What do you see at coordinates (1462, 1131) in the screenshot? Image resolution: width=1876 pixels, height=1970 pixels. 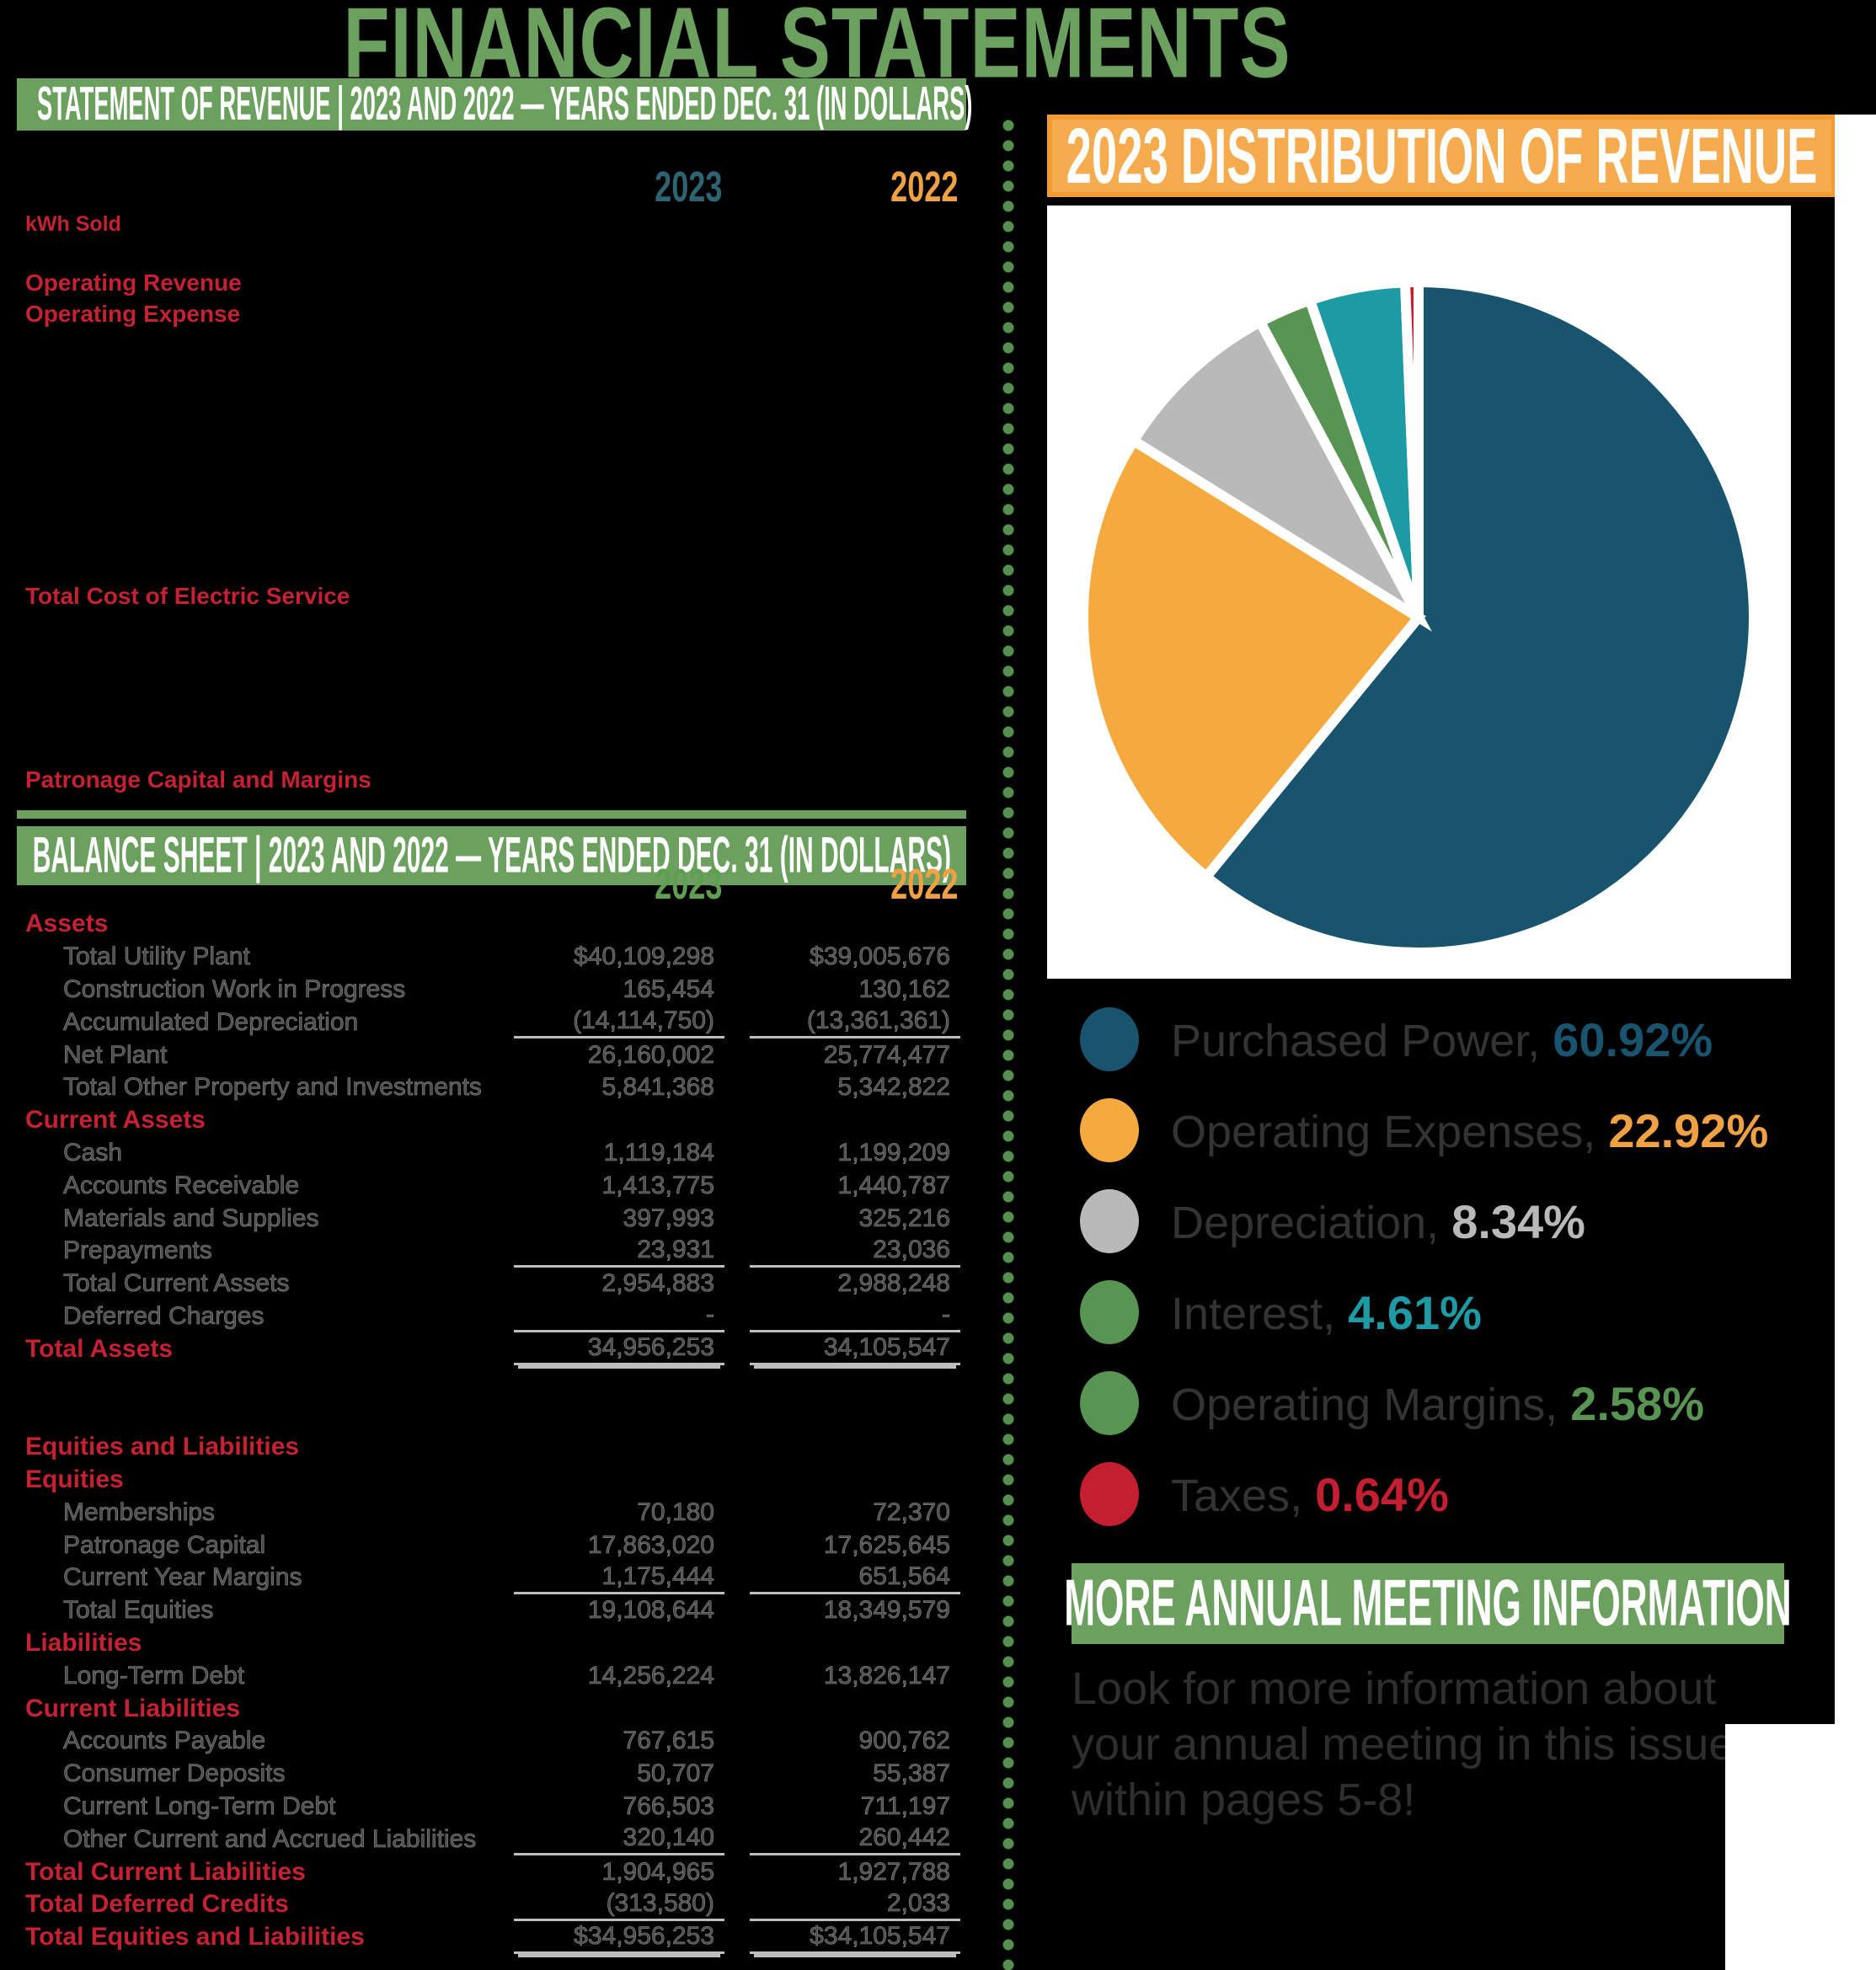 I see `legend-item: Operating Expenses, 22.92%` at bounding box center [1462, 1131].